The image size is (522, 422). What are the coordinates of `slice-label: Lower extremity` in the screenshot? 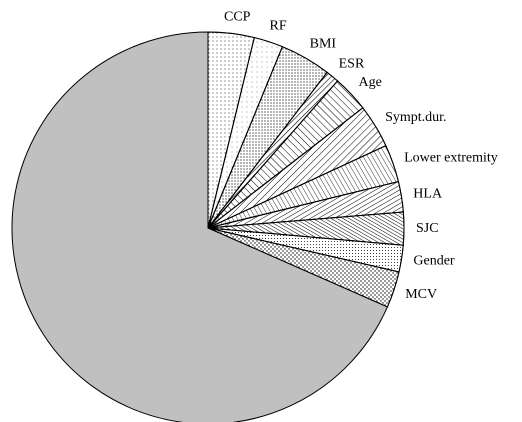 It's located at (451, 157).